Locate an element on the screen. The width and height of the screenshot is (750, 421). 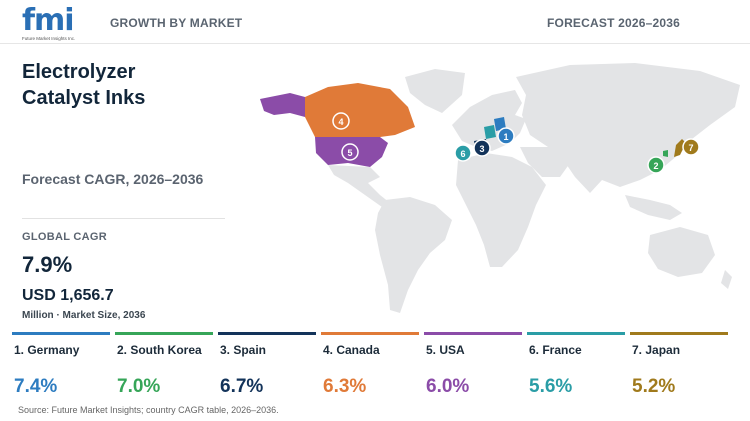
legend-name-usa: 5. USA is located at coordinates (445, 350).